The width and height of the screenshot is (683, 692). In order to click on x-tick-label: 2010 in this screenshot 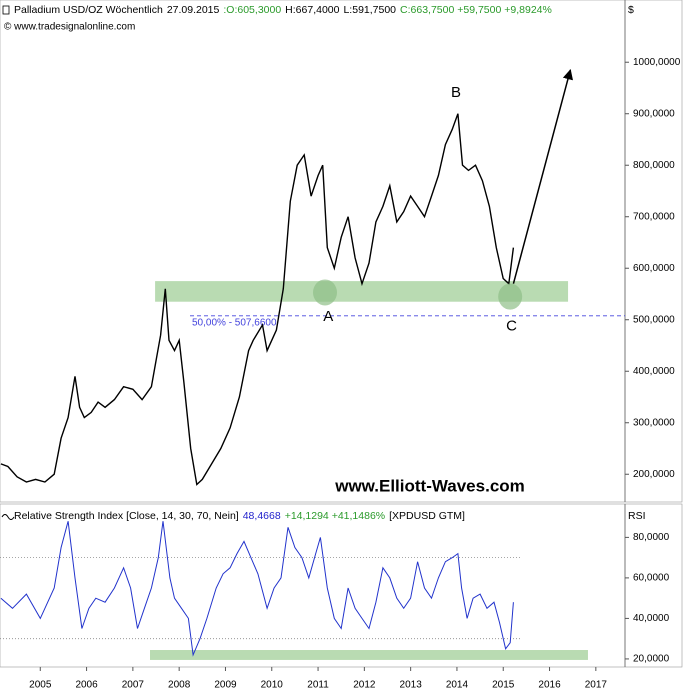, I will do `click(272, 685)`.